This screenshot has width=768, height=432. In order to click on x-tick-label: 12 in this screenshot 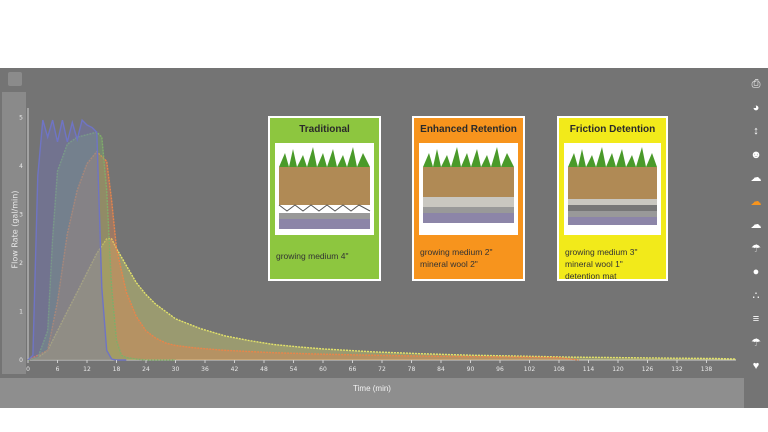, I will do `click(87, 369)`.